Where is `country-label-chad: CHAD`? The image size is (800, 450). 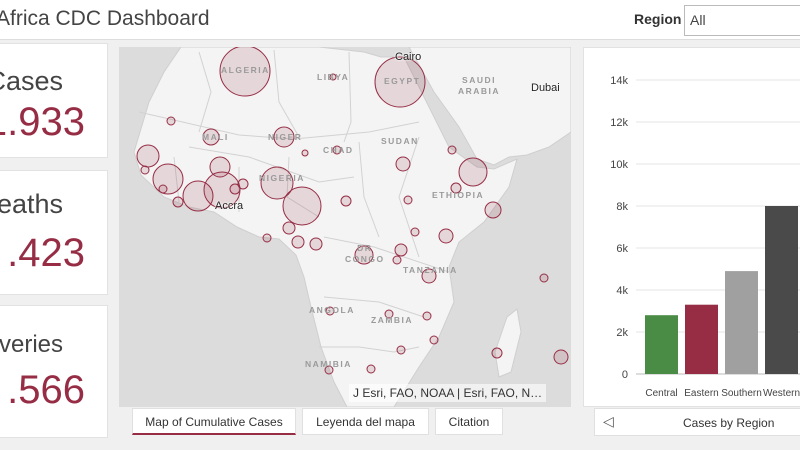 country-label-chad: CHAD is located at coordinates (338, 150).